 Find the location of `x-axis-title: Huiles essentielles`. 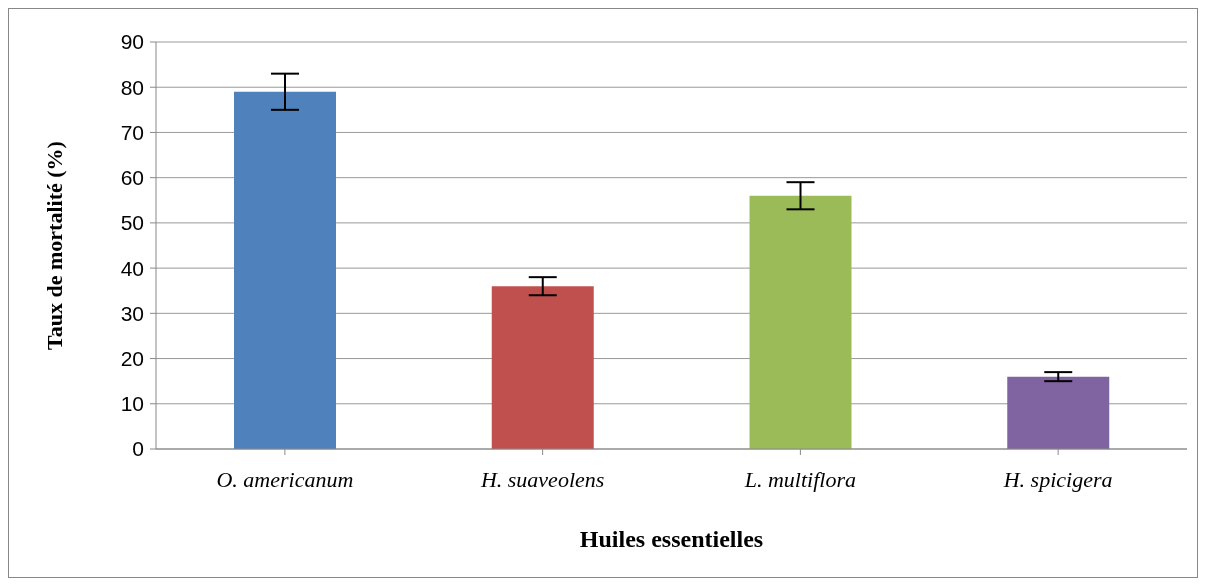

x-axis-title: Huiles essentielles is located at coordinates (671, 539).